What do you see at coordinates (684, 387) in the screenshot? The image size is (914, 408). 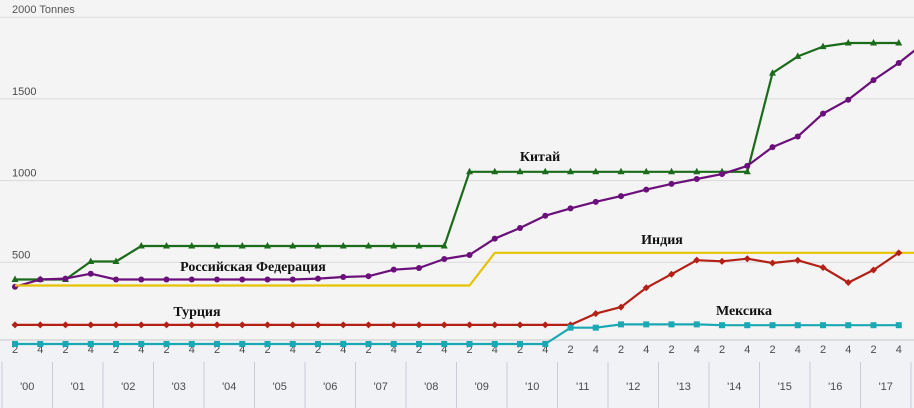 I see `x-year-label: '13` at bounding box center [684, 387].